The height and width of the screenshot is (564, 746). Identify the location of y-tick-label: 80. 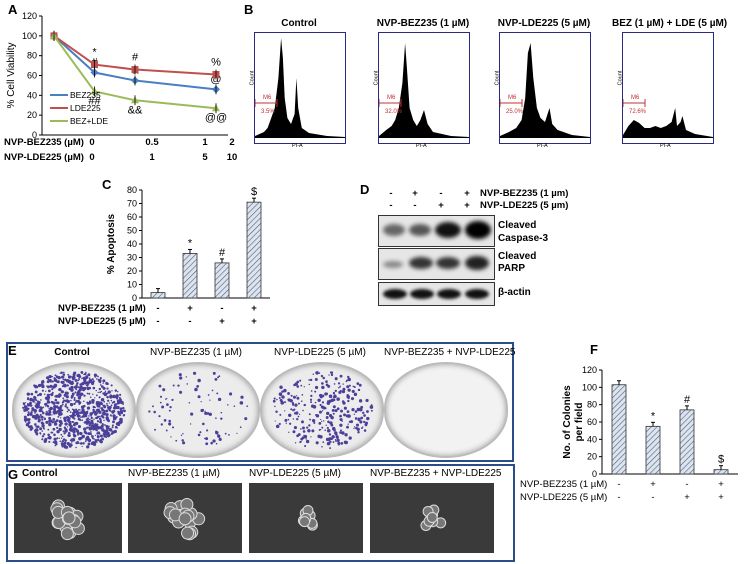
(132, 190).